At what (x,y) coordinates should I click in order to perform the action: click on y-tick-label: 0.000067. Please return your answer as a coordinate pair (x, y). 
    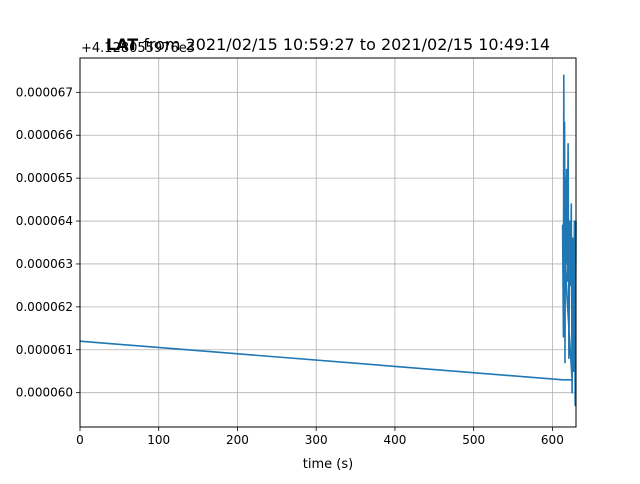
    Looking at the image, I should click on (44, 92).